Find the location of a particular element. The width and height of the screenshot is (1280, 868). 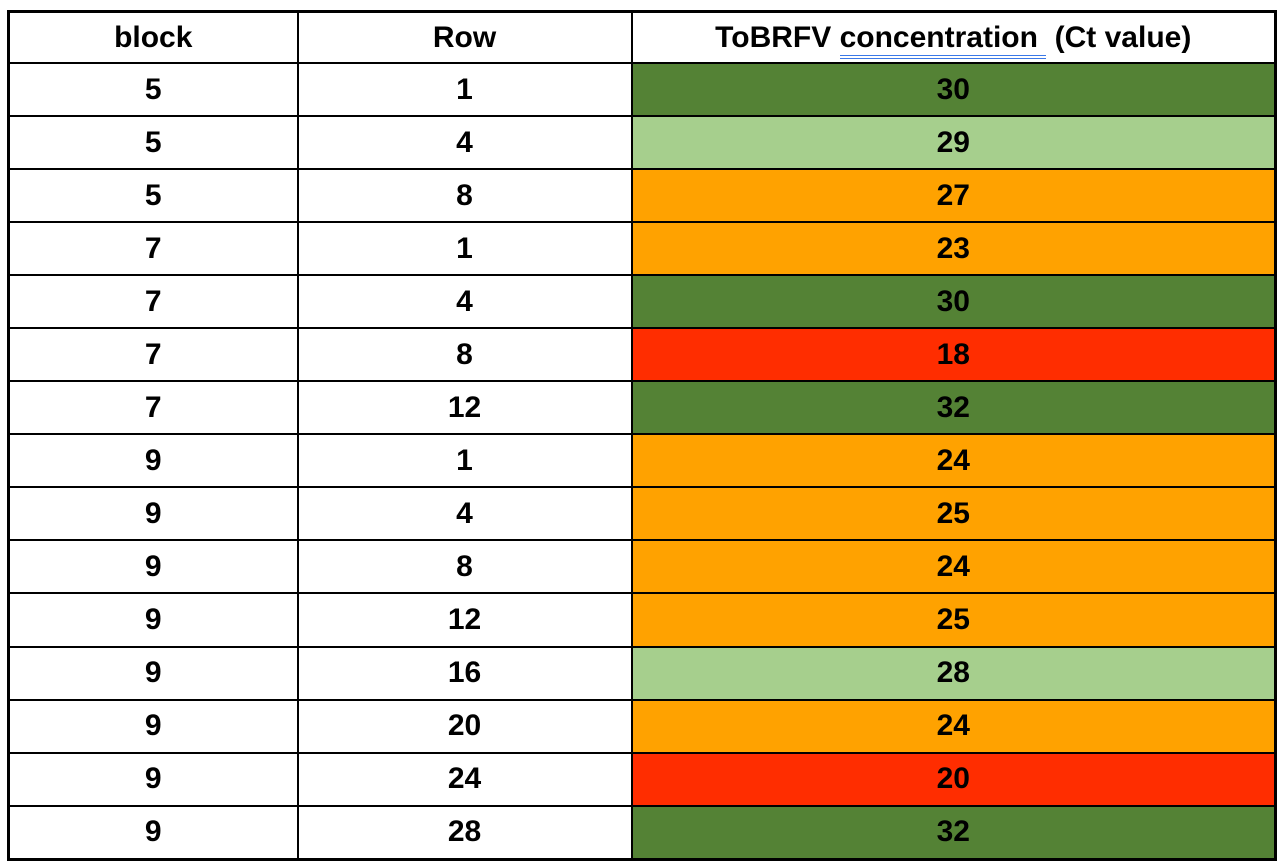

table-row: 9 16 28 is located at coordinates (642, 673).